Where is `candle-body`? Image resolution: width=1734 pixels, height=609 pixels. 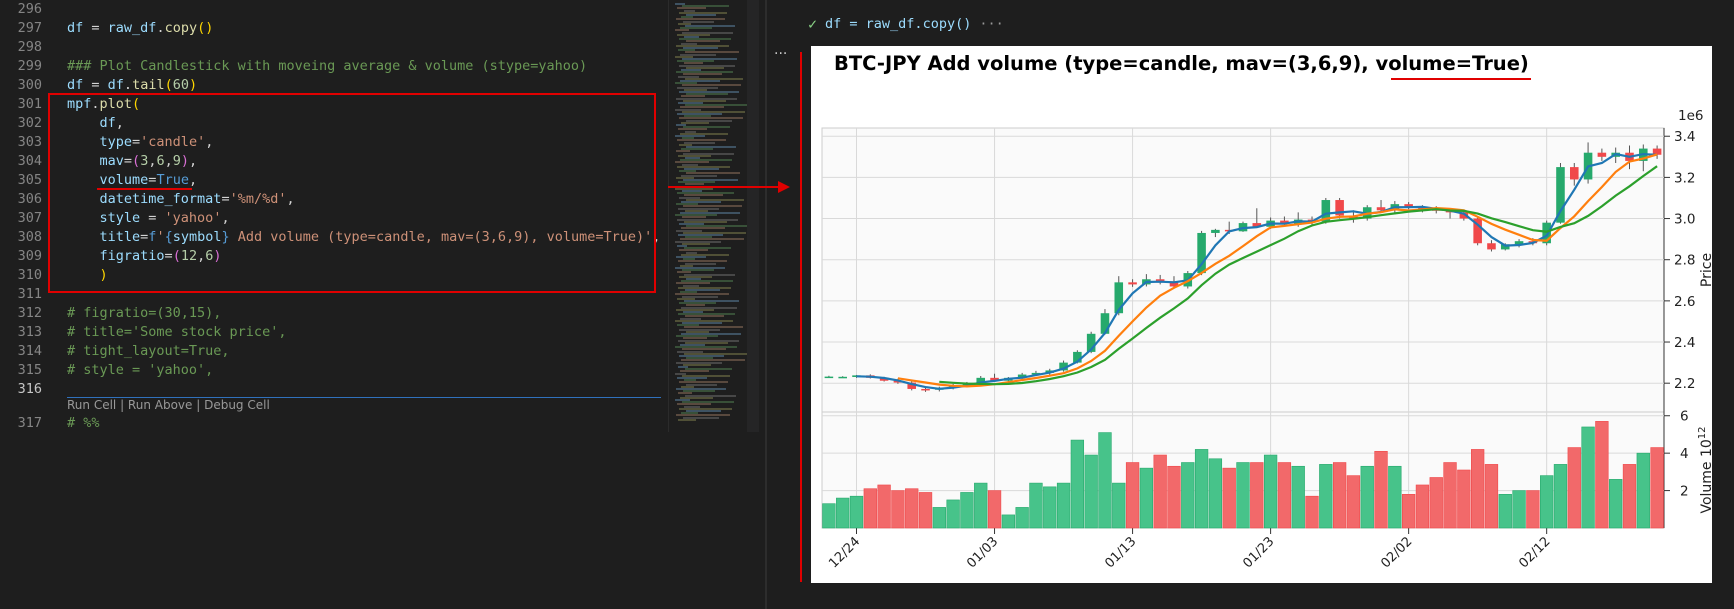 candle-body is located at coordinates (912, 385).